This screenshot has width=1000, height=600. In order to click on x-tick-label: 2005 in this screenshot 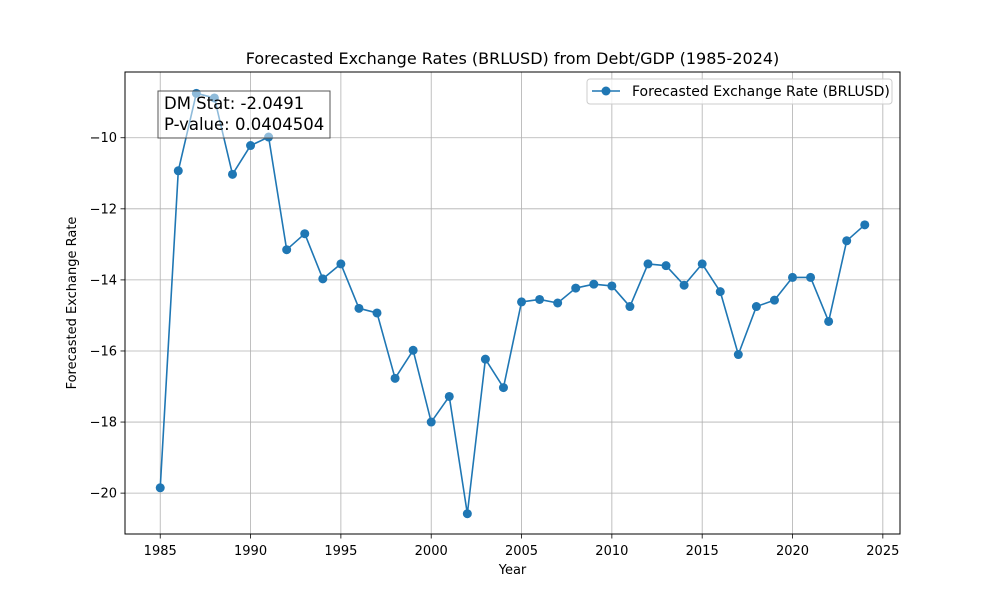, I will do `click(521, 551)`.